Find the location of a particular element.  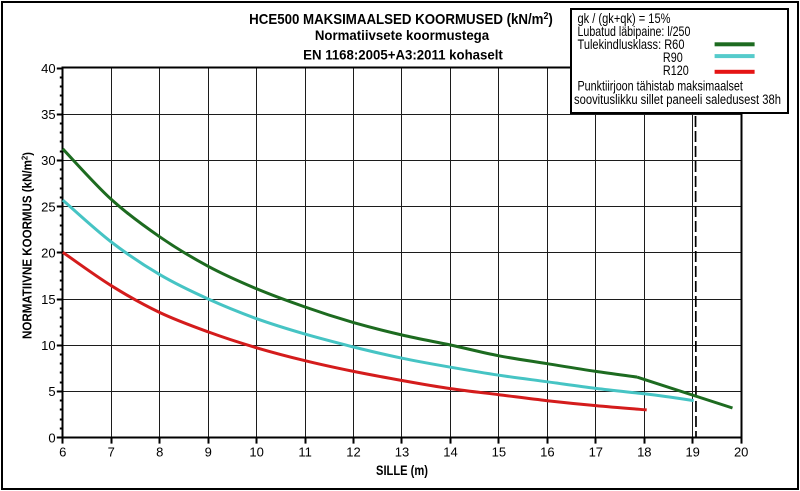

svg-text: Normatiivsete koormustega is located at coordinates (402, 35).